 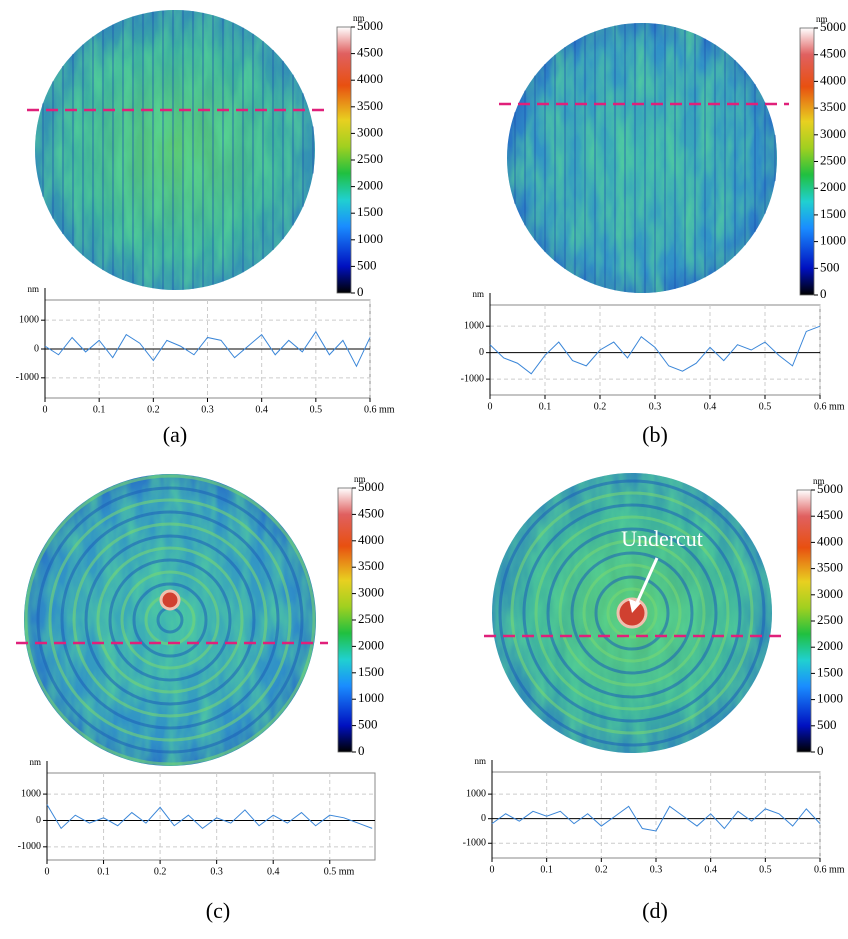 What do you see at coordinates (646, 581) in the screenshot?
I see `annotation-arrow` at bounding box center [646, 581].